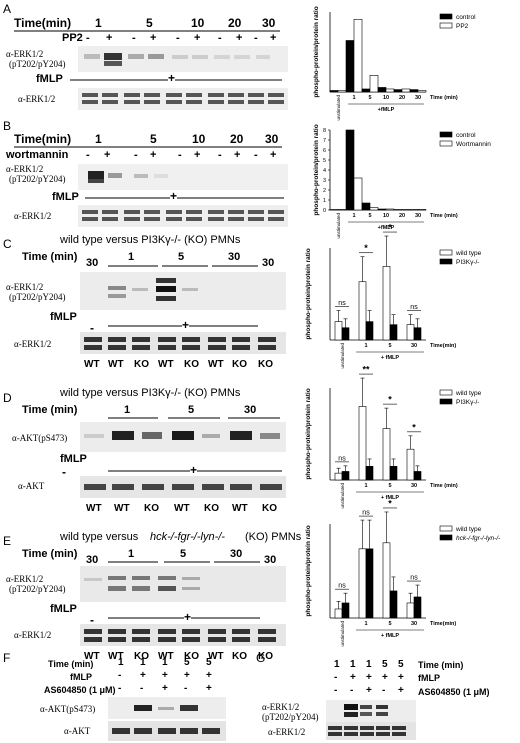 The image size is (520, 743). I want to click on time-label: Time(min), so click(43, 23).